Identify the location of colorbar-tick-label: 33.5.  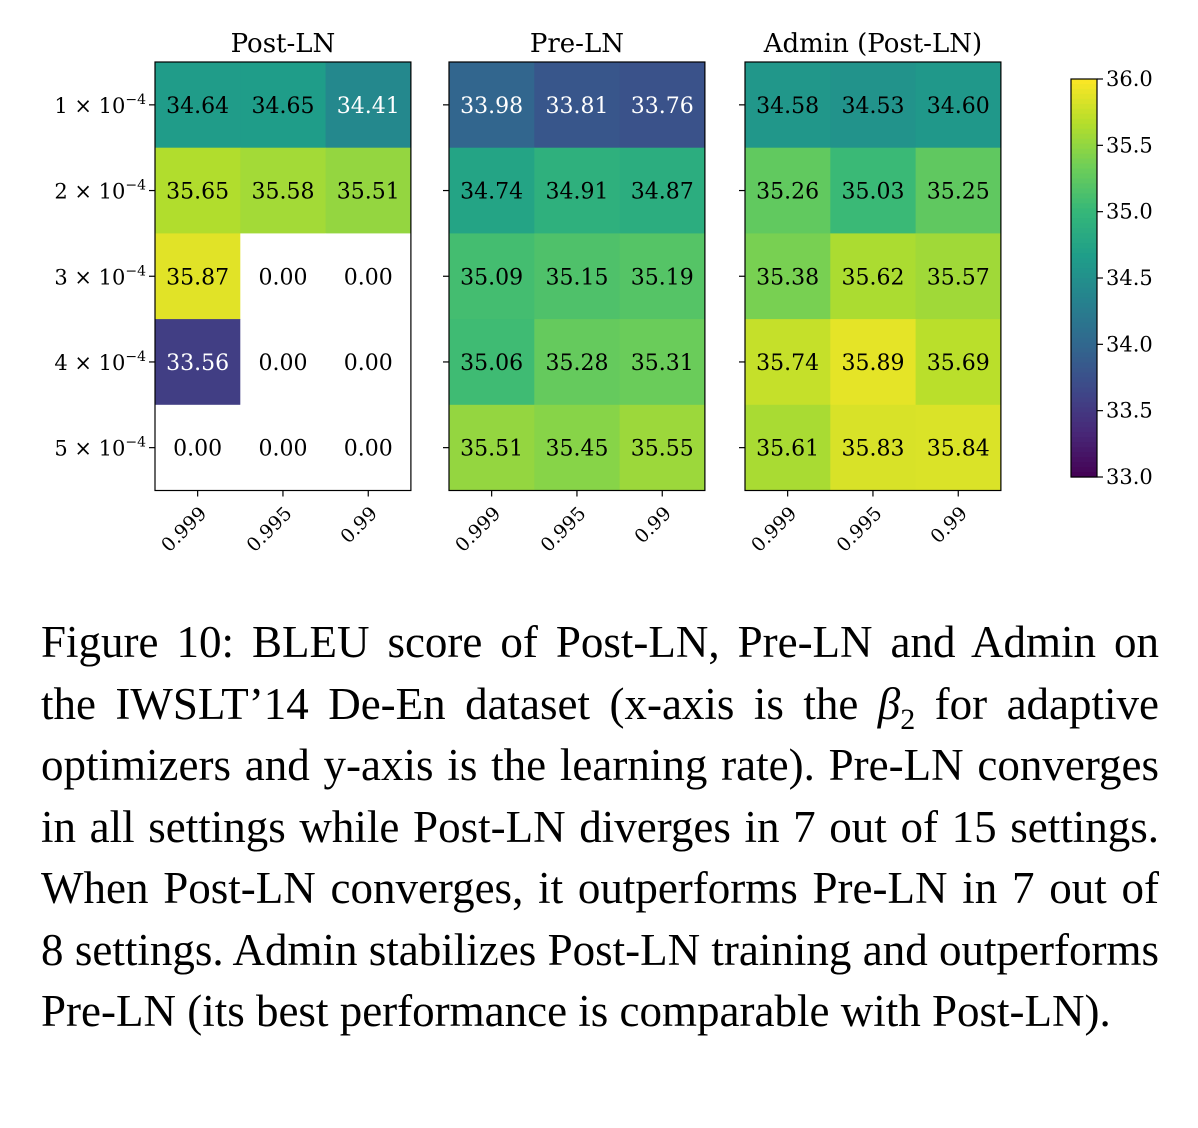
(1129, 411).